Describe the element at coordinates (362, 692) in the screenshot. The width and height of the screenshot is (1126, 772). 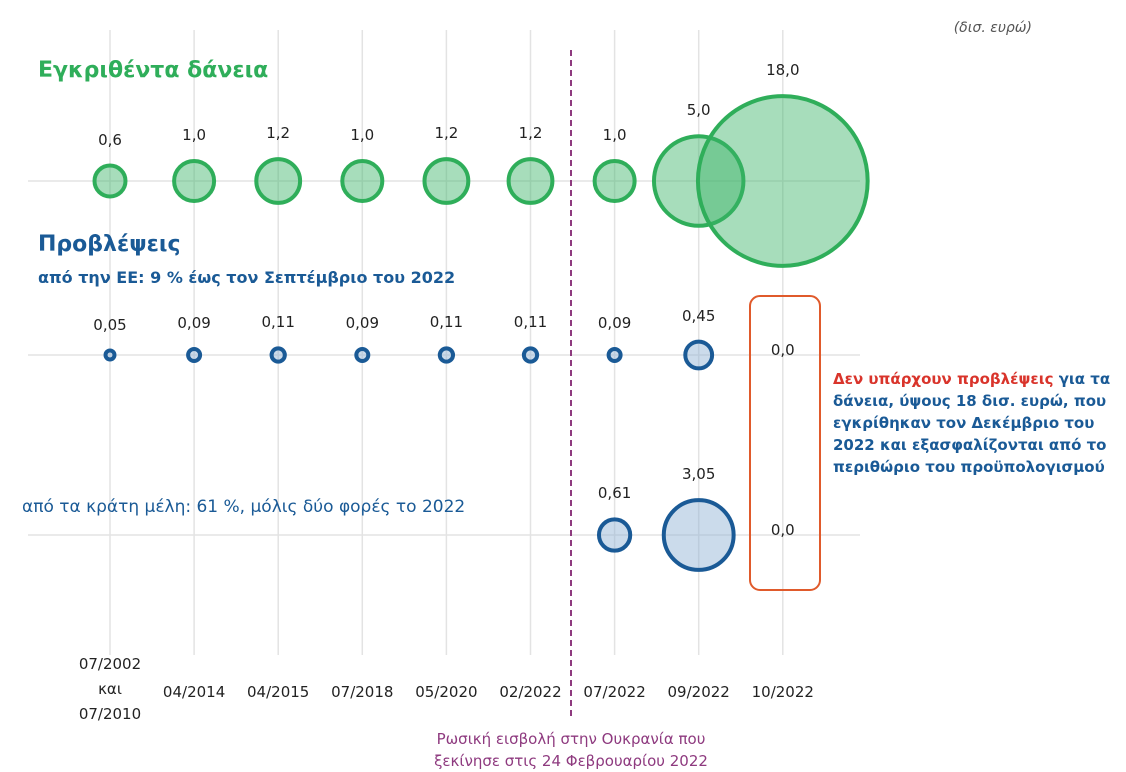
I see `x-tick-label: 07/2018` at that location.